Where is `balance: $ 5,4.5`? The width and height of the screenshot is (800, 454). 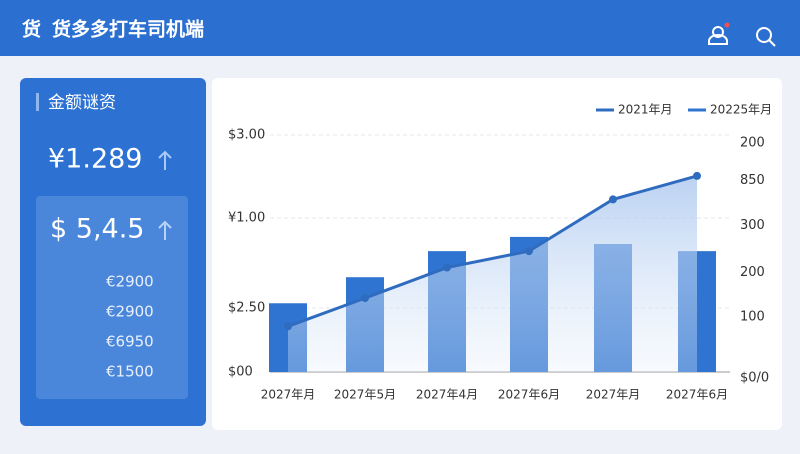
balance: $ 5,4.5 is located at coordinates (97, 229).